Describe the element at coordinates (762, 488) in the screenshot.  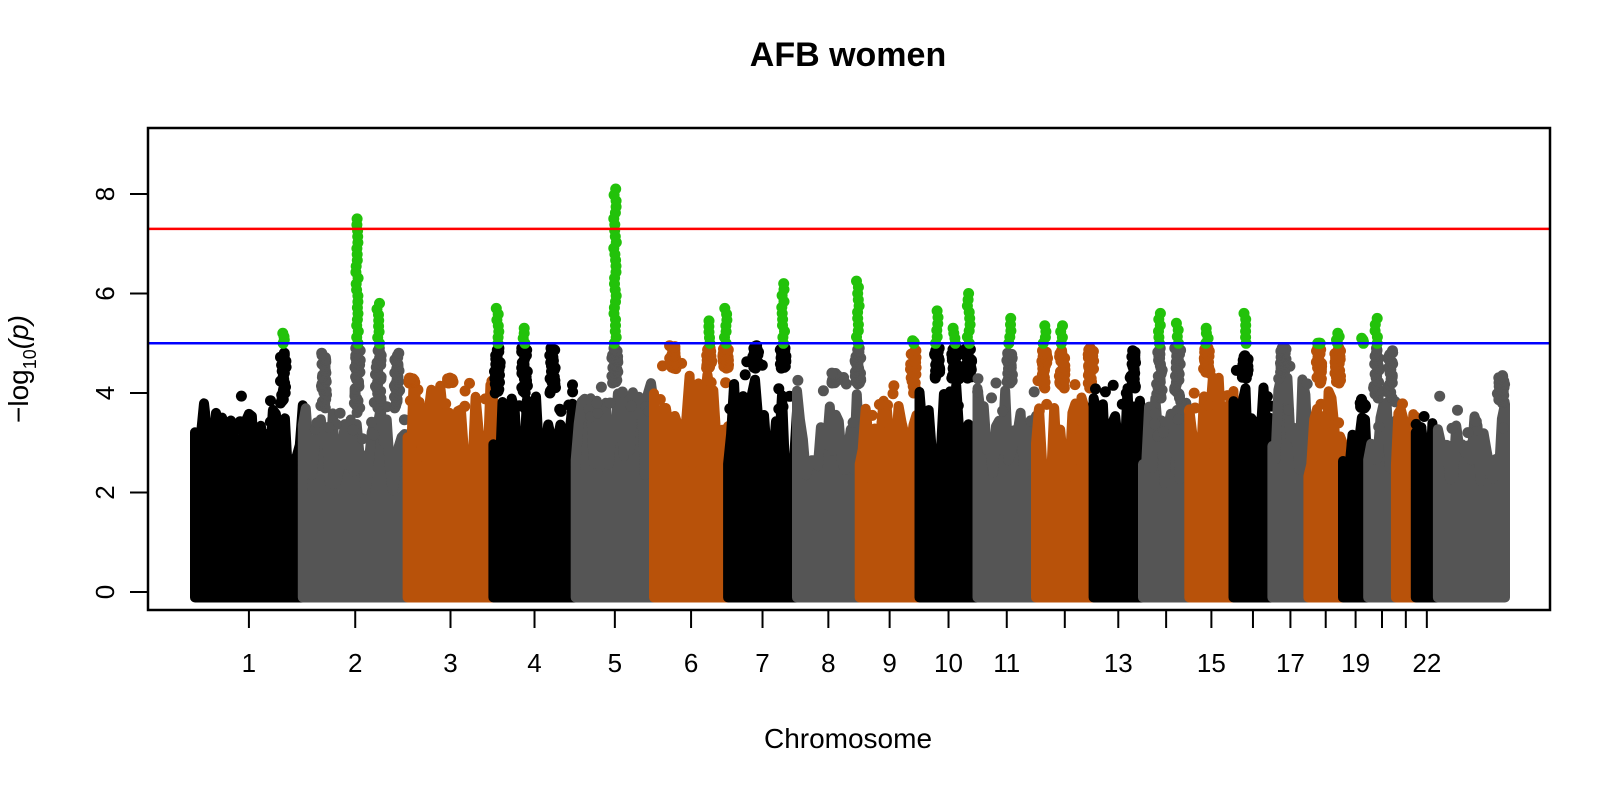
I see `chromosome-7-band` at that location.